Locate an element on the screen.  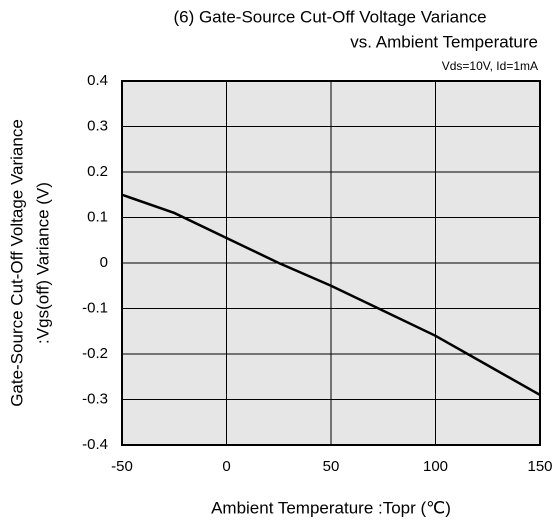
y-tick-label: 0.2 is located at coordinates (97, 171).